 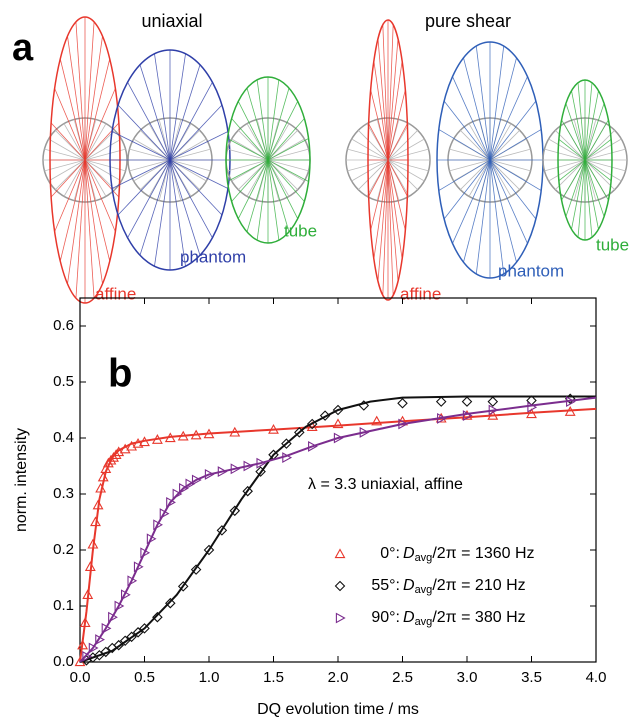 I want to click on x-tick-label: 4.0, so click(x=596, y=677).